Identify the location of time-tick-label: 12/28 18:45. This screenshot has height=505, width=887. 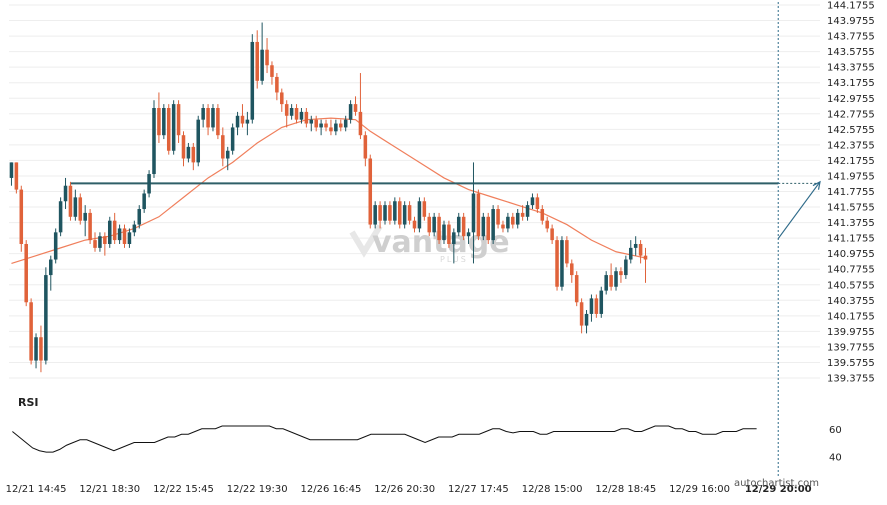
(625, 489).